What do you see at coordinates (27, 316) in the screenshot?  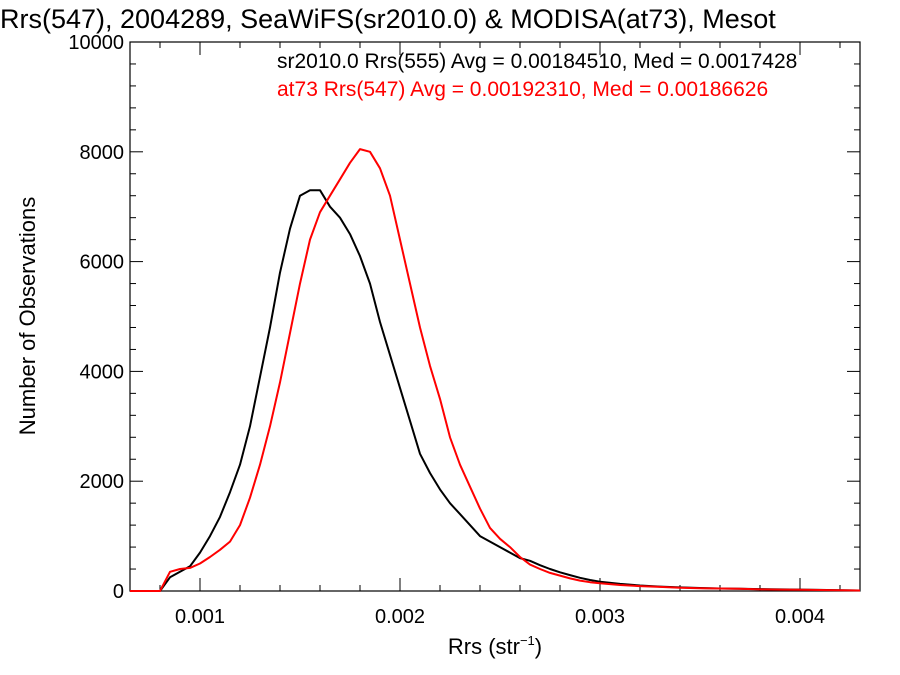 I see `y-axis-label: Number of Observations` at bounding box center [27, 316].